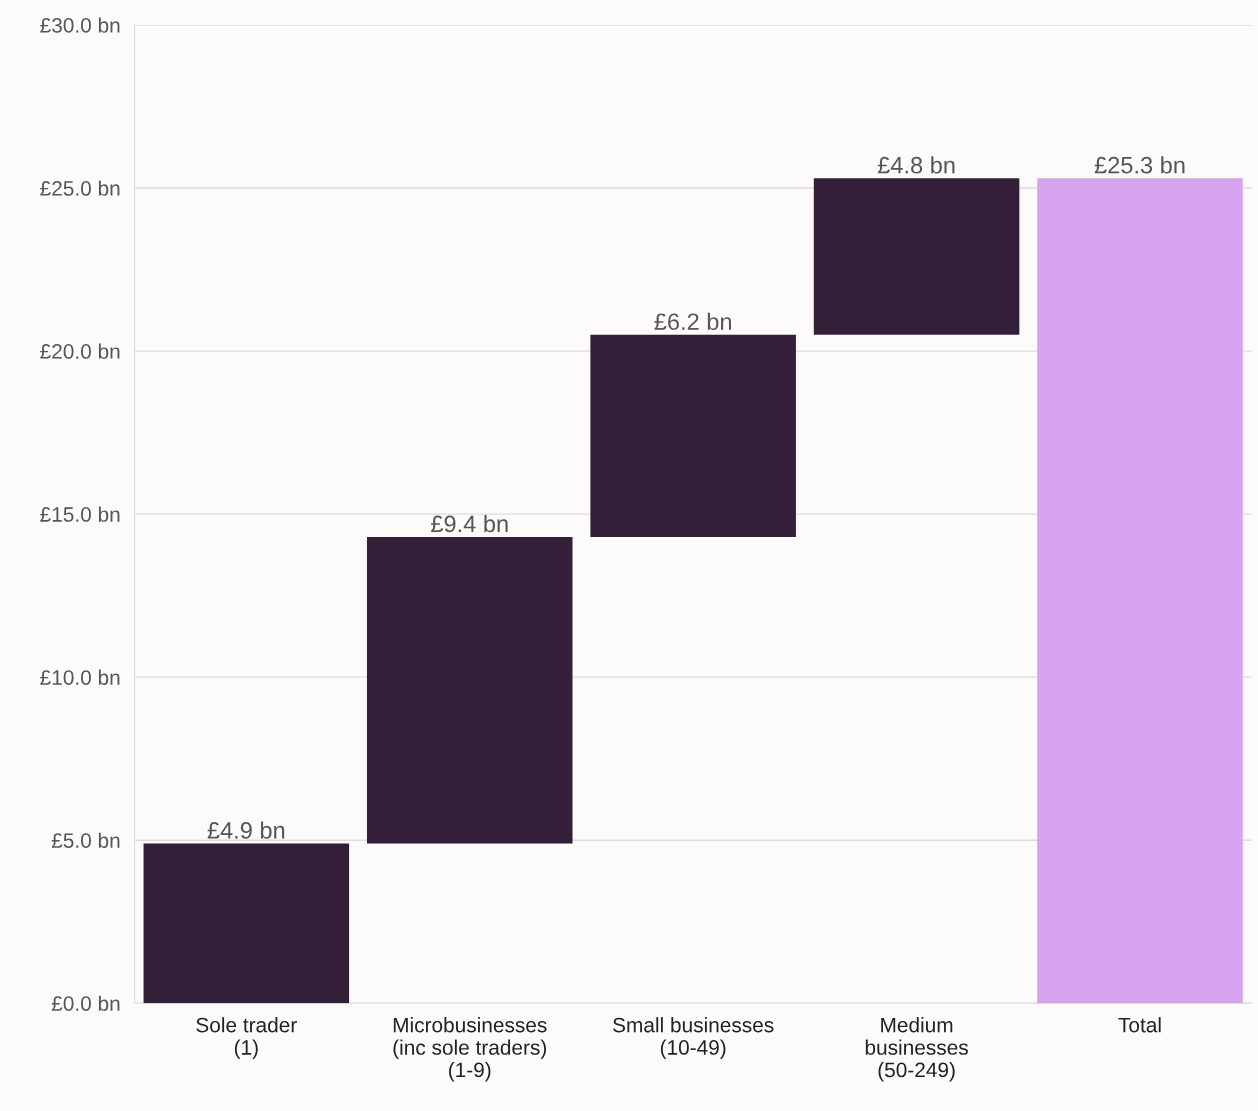 This screenshot has height=1111, width=1258. I want to click on y-tick-label: £15.0 bn, so click(80, 514).